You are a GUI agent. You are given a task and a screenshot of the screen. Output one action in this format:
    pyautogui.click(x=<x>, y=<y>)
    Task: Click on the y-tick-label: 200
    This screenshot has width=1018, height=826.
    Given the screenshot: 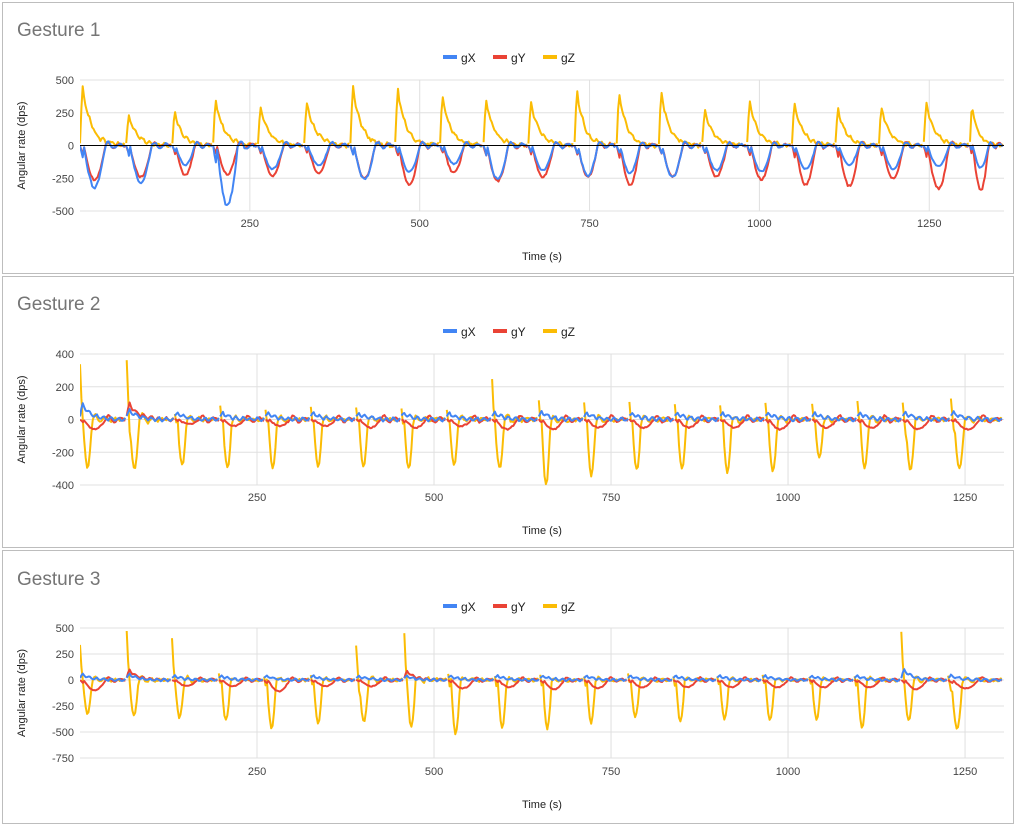 What is the action you would take?
    pyautogui.click(x=65, y=388)
    